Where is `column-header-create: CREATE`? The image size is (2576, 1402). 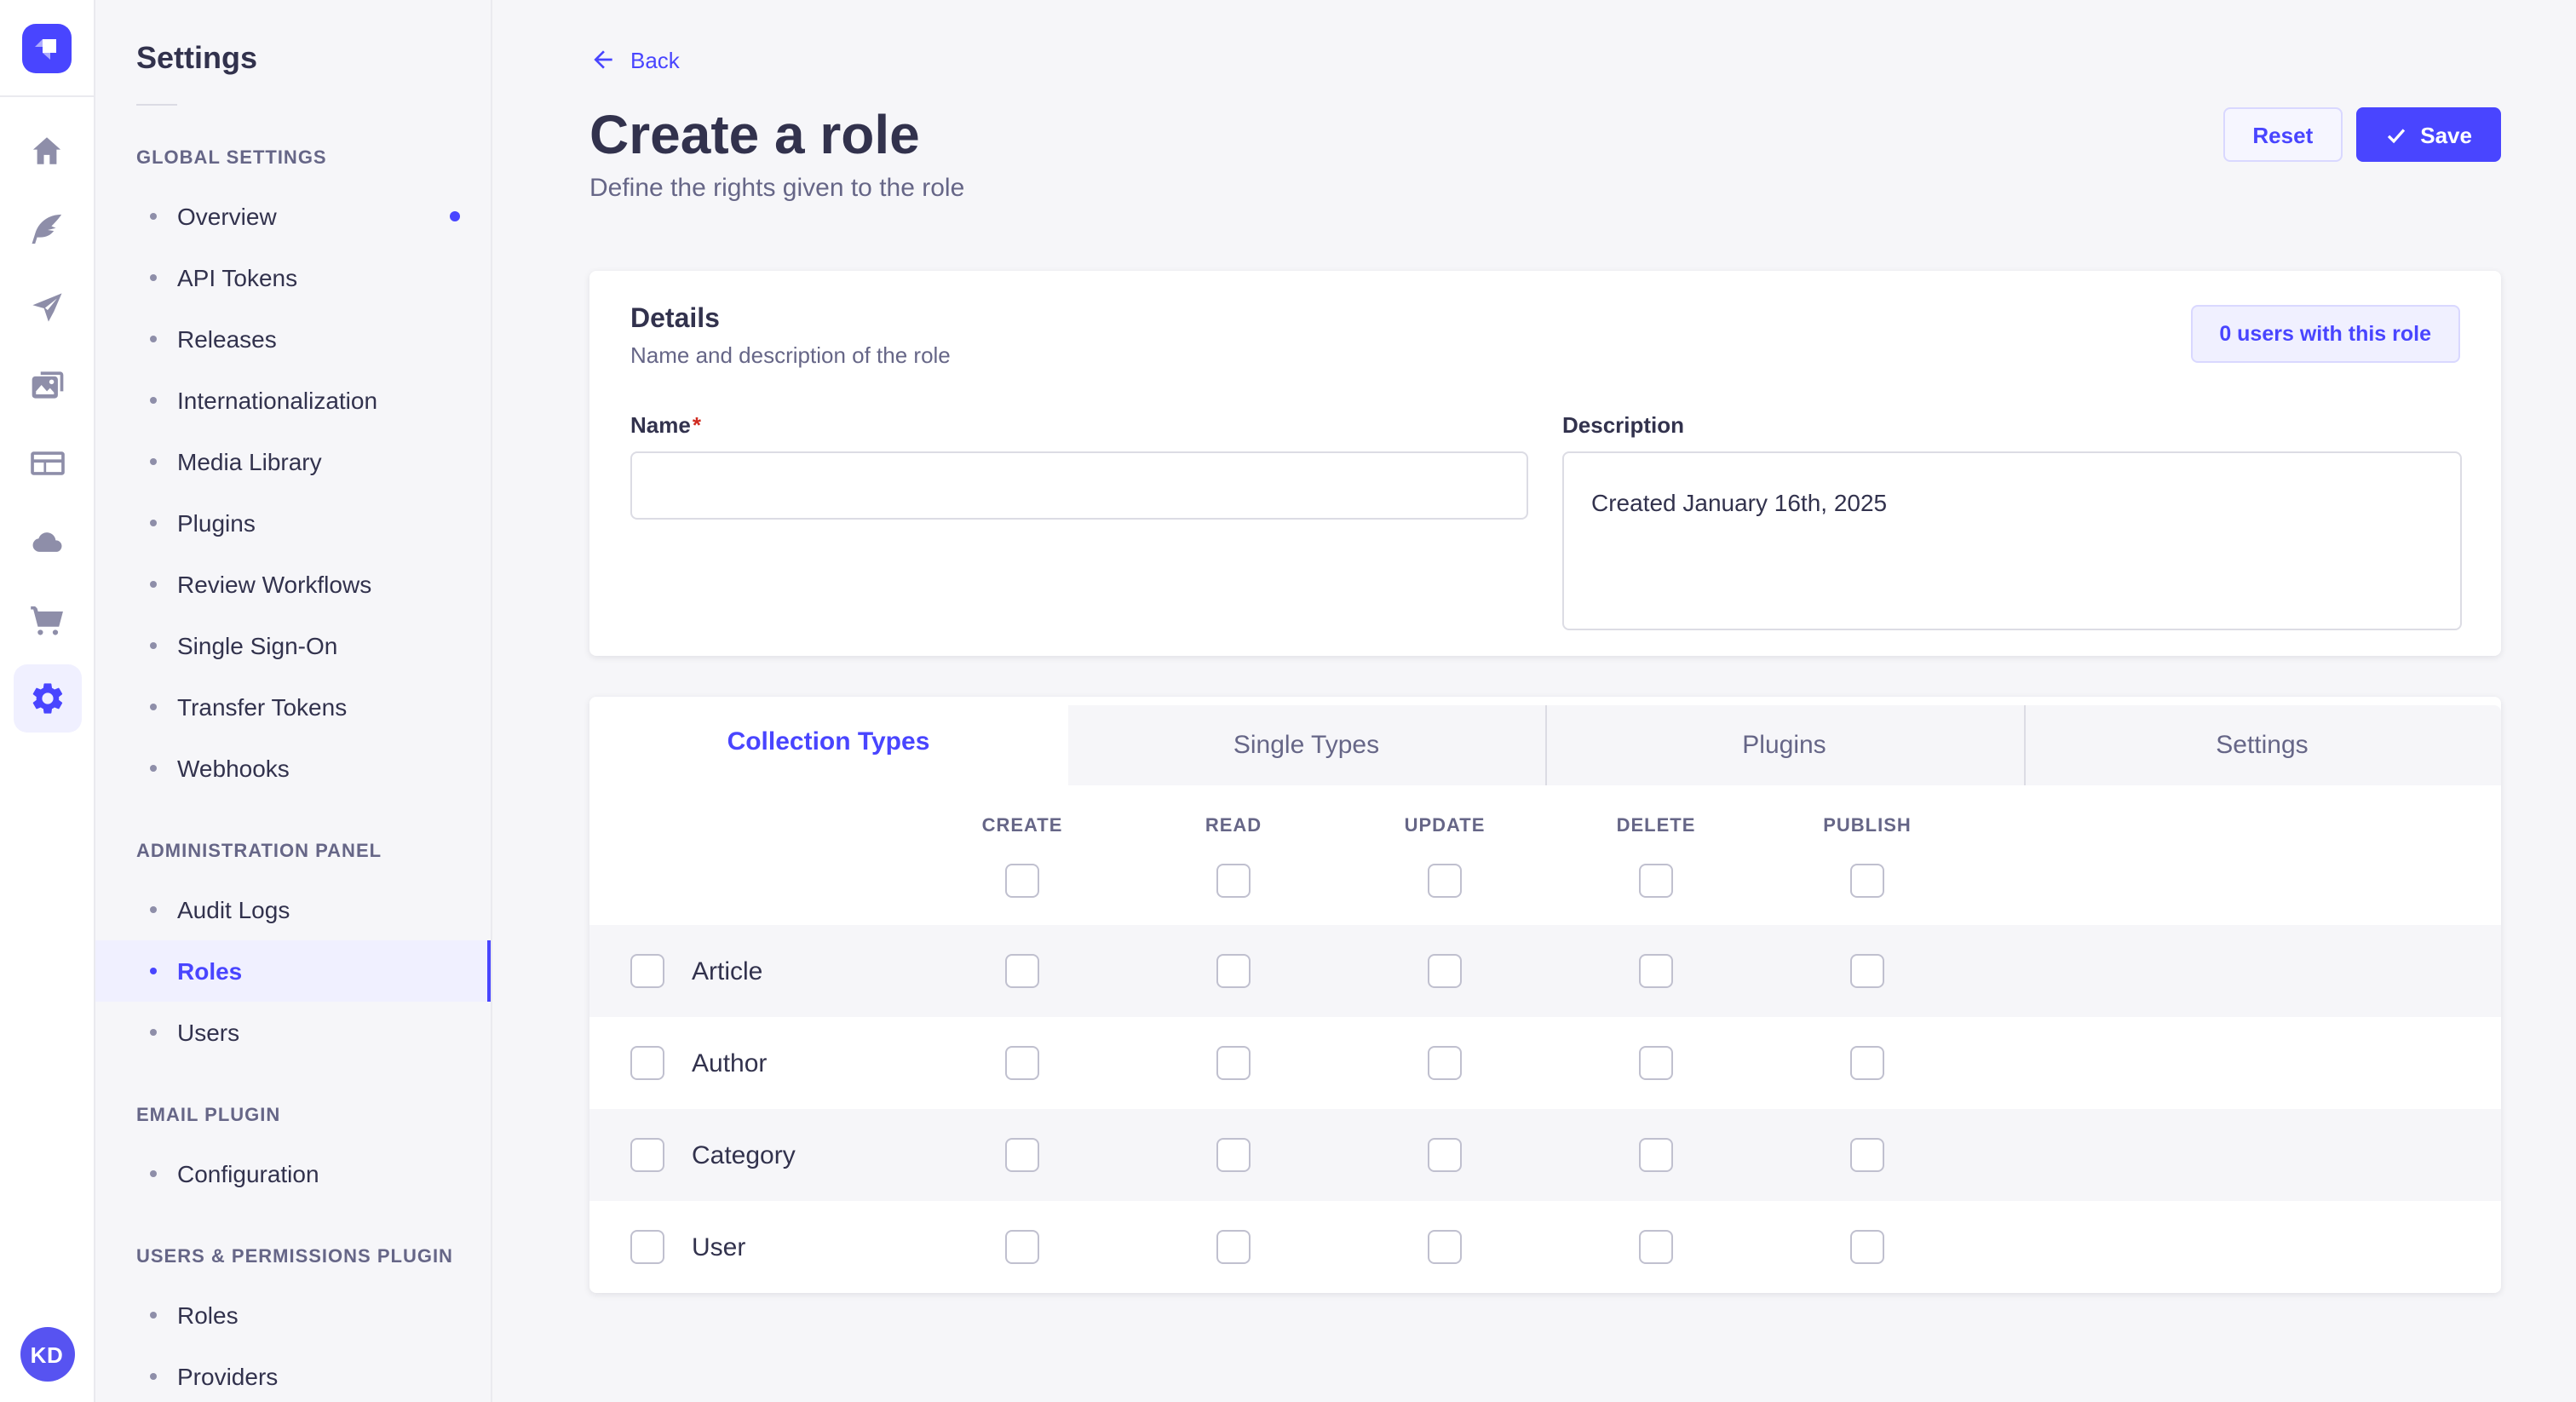 column-header-create: CREATE is located at coordinates (1022, 826).